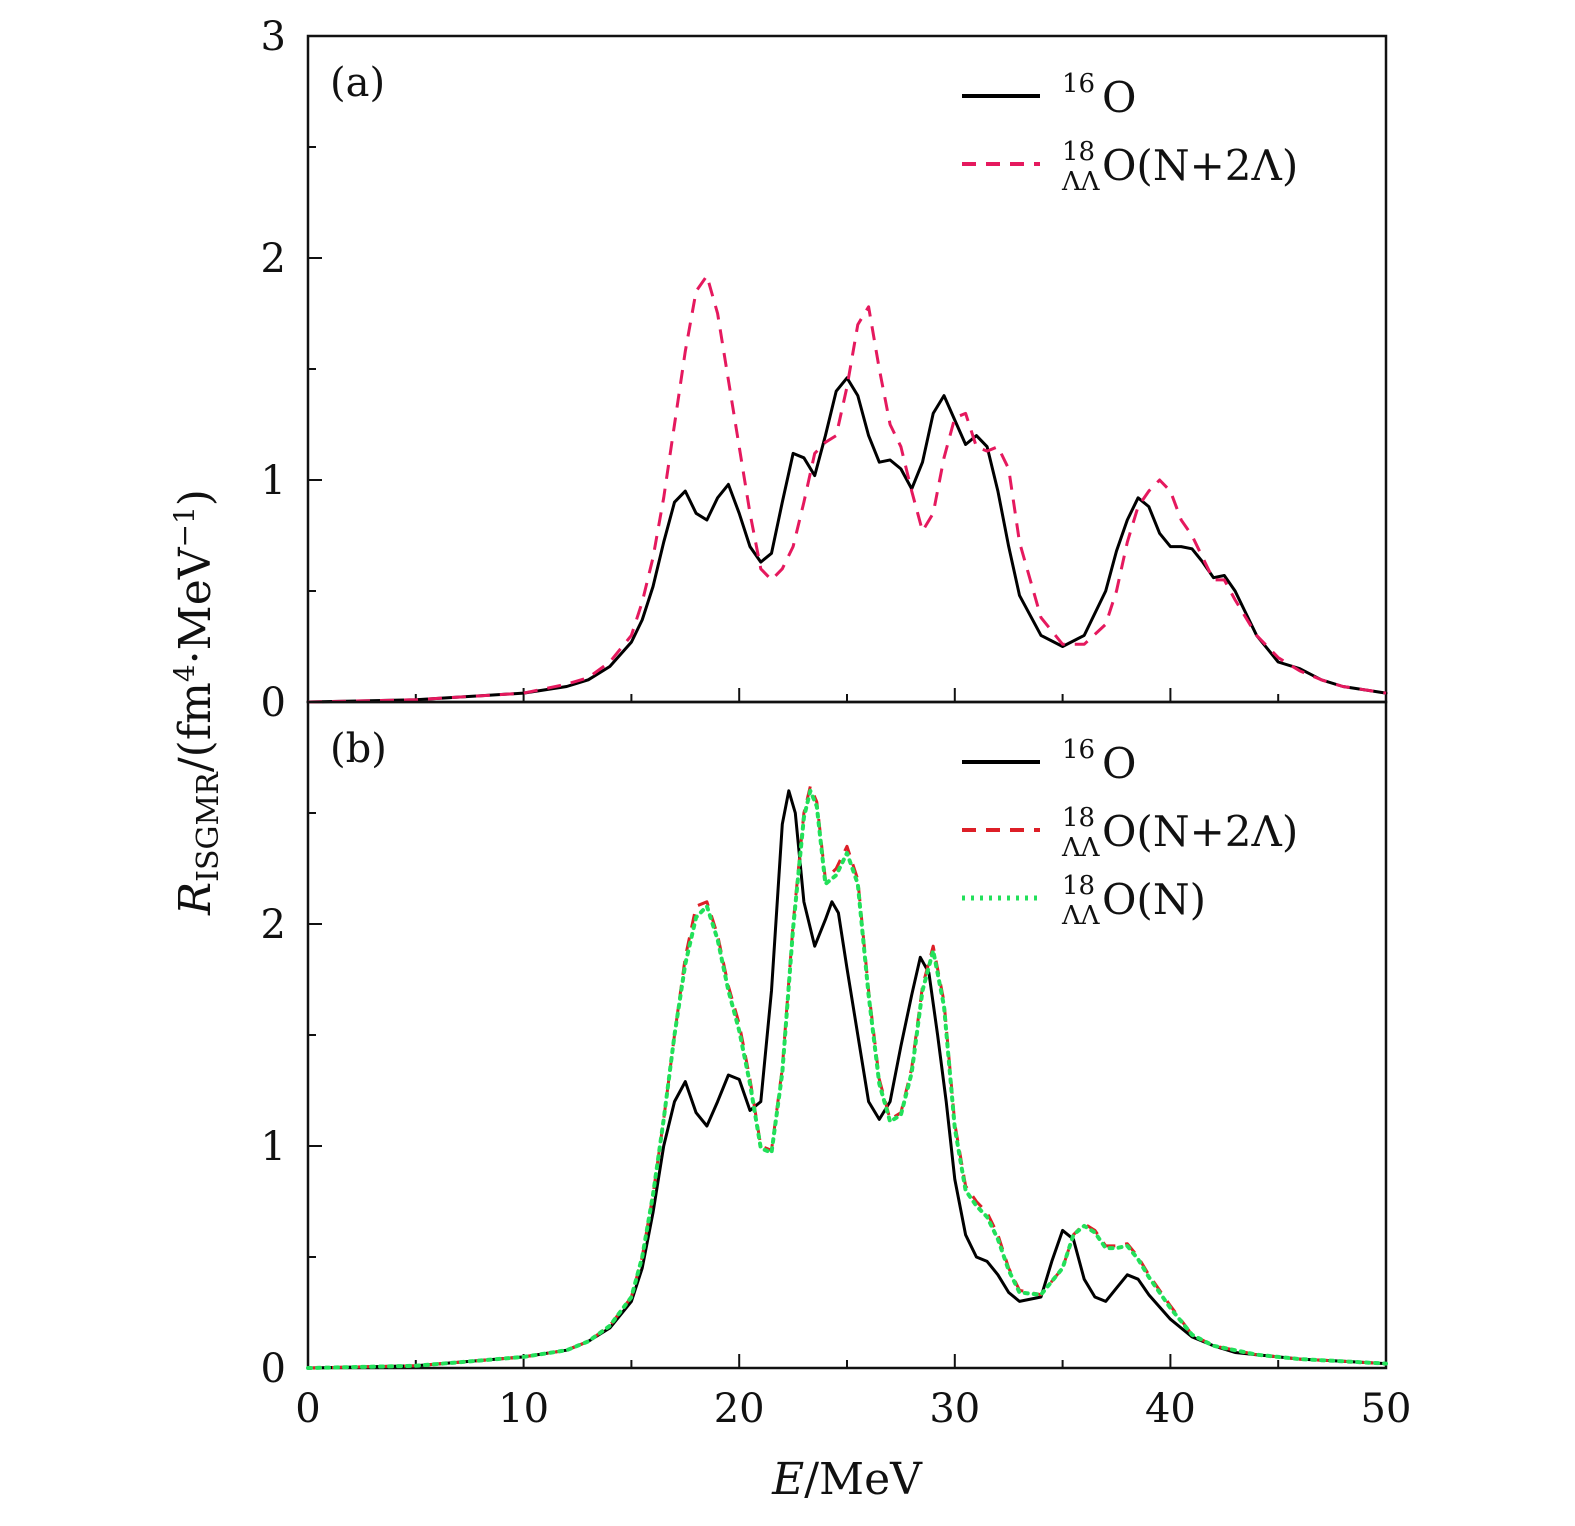 The height and width of the screenshot is (1526, 1575). Describe the element at coordinates (1078, 818) in the screenshot. I see `legend-mass-number-b-1: 18` at that location.